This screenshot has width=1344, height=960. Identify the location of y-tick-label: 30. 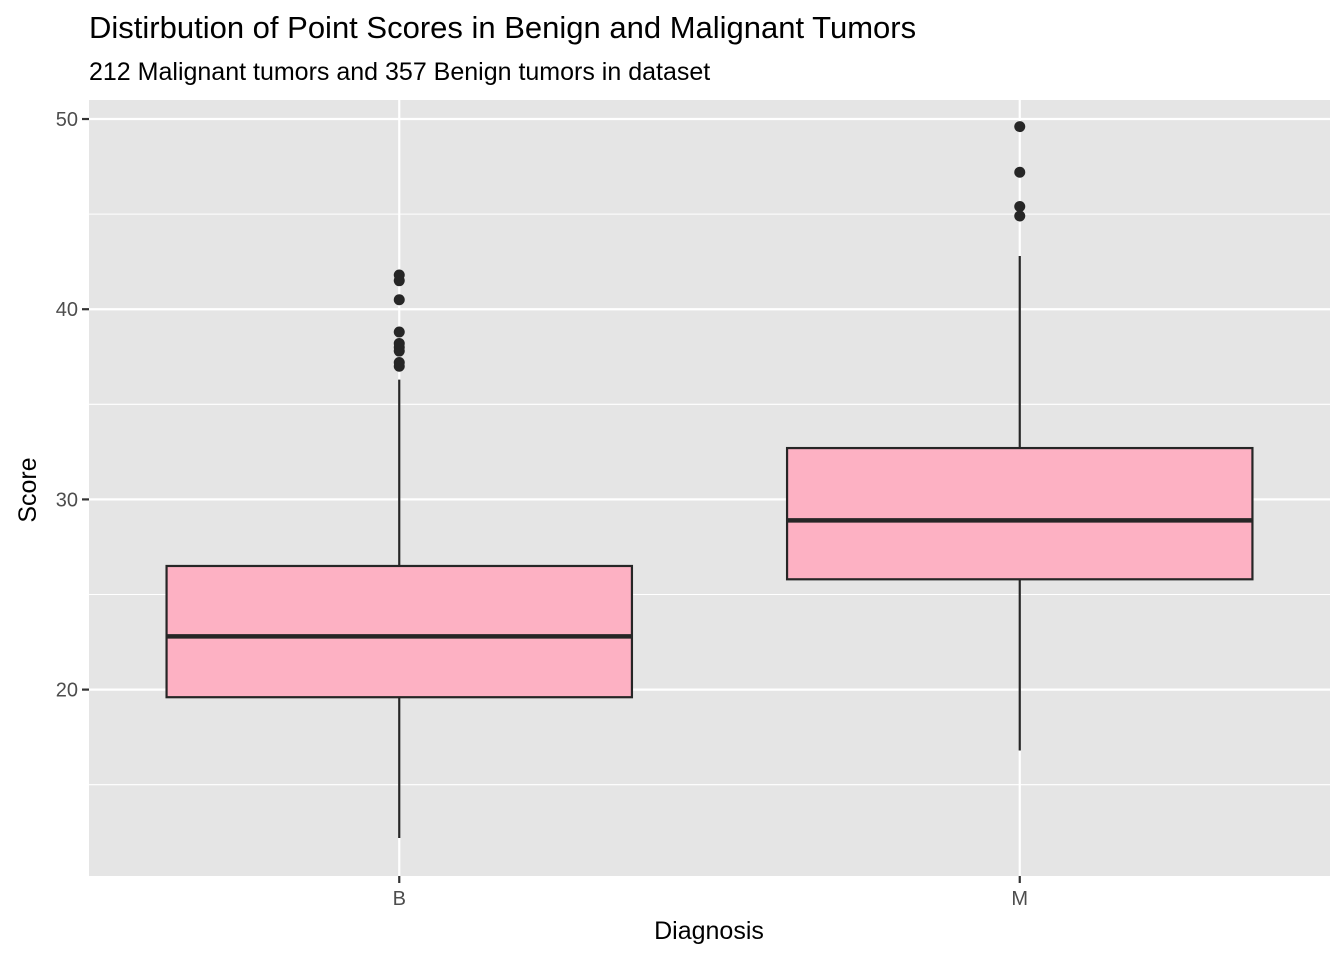
(67, 500).